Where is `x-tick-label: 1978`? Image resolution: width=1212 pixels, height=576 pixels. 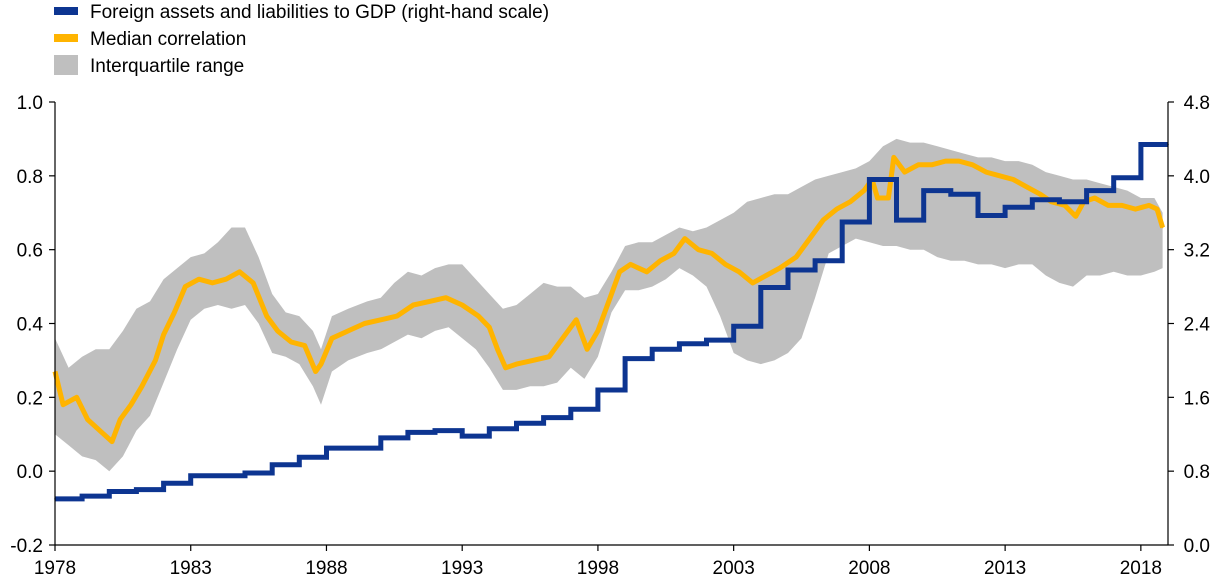
x-tick-label: 1978 is located at coordinates (55, 567).